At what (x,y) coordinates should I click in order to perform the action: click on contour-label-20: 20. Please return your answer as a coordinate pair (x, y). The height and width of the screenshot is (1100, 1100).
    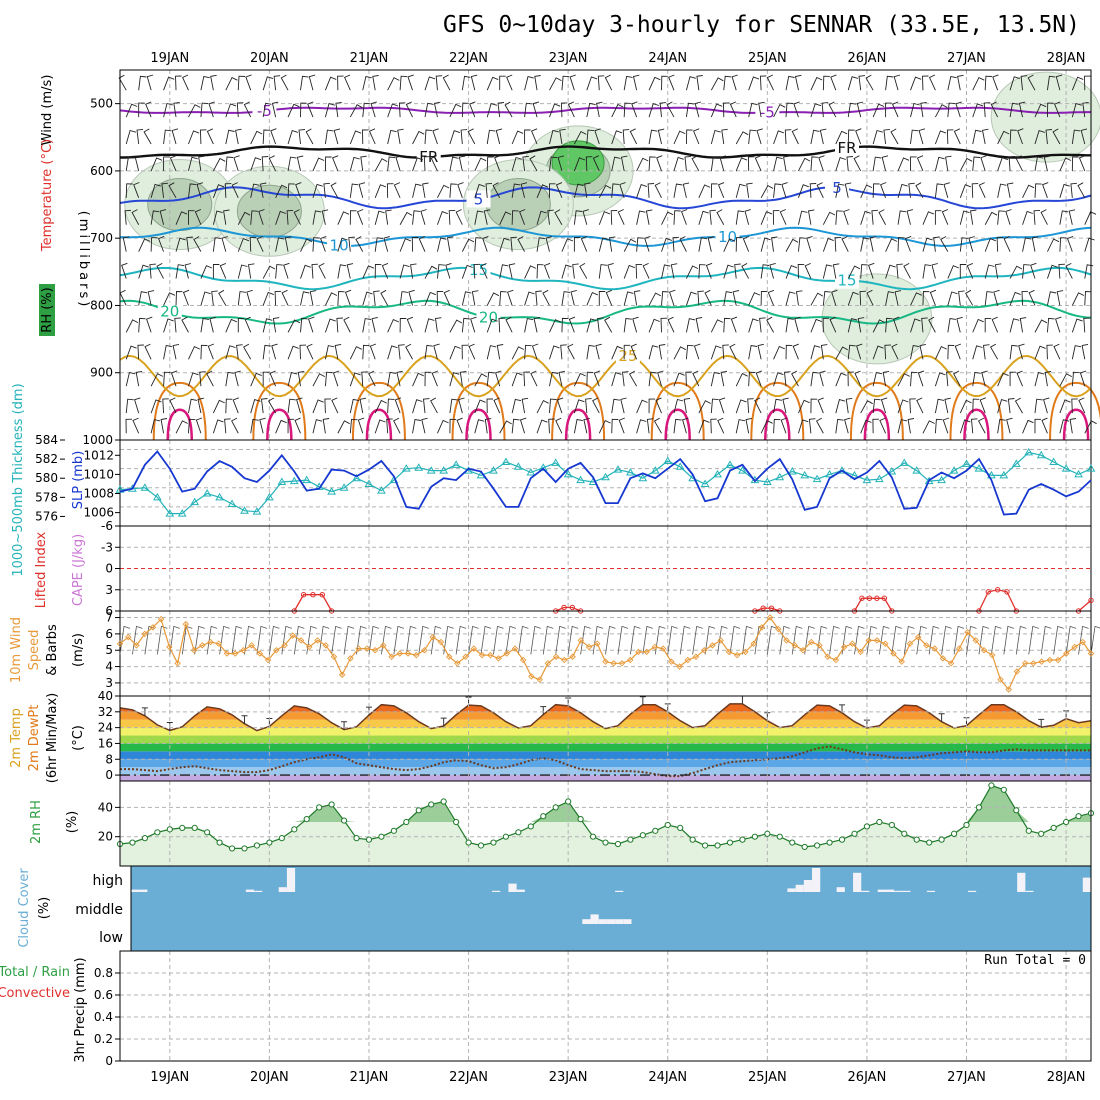
    Looking at the image, I should click on (169, 311).